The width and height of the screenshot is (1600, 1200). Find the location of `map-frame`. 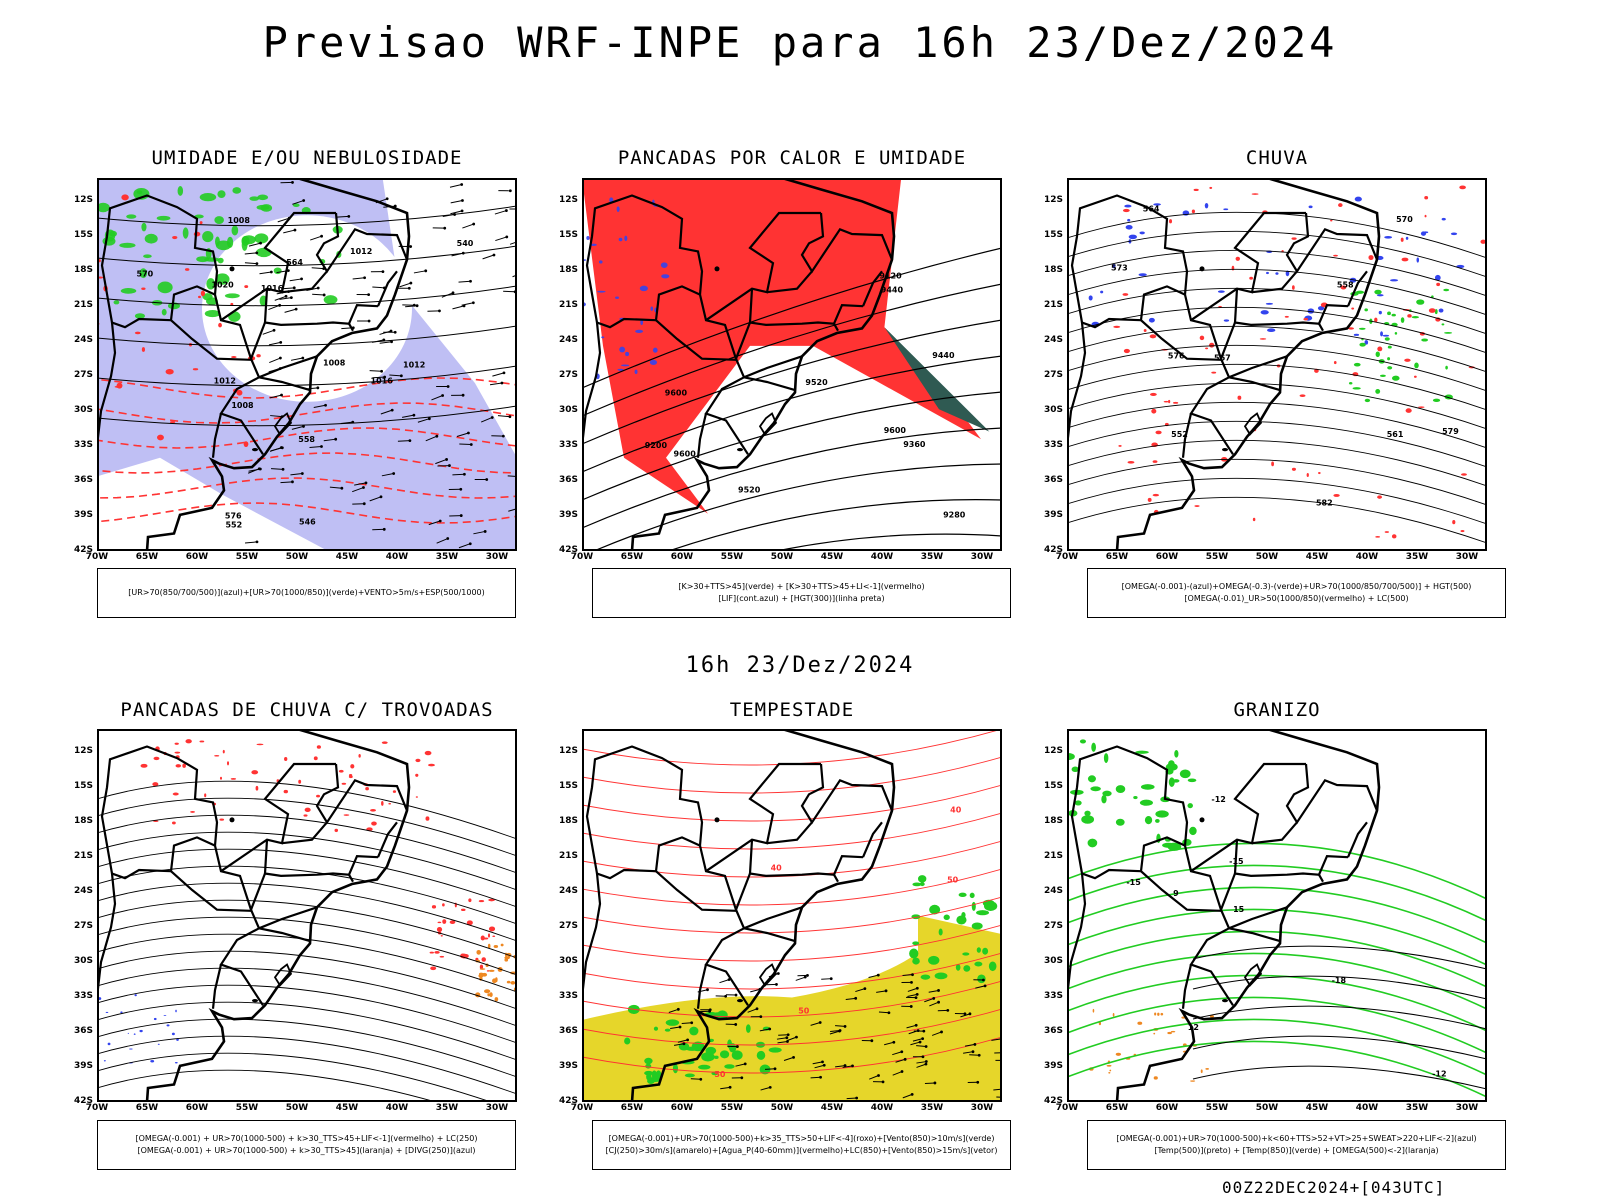

map-frame is located at coordinates (792, 915).